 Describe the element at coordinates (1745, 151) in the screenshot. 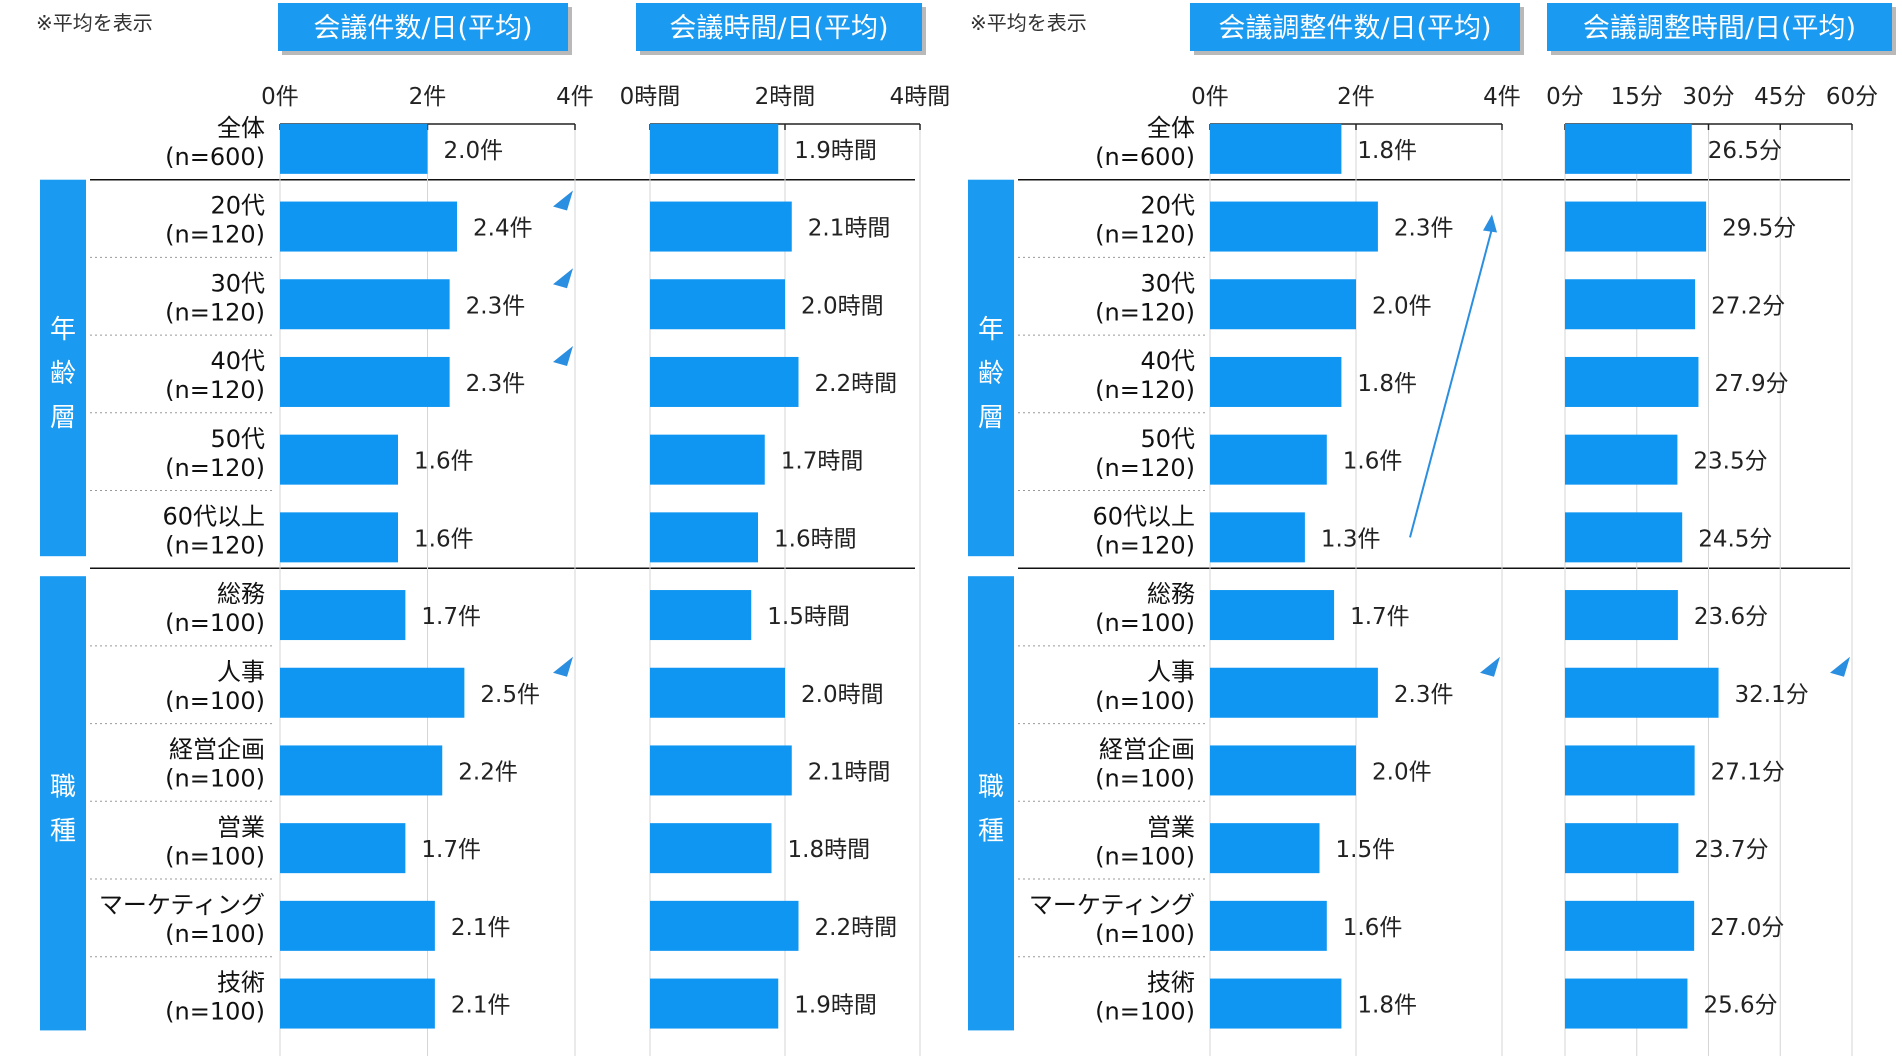

I see `bar-value-label: 26.5分` at that location.